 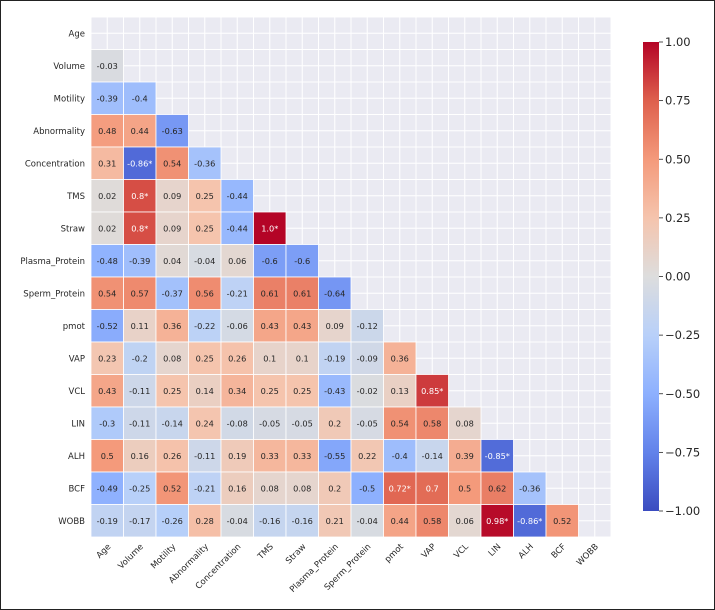 What do you see at coordinates (172, 228) in the screenshot?
I see `heatmap-cell: 0.09` at bounding box center [172, 228].